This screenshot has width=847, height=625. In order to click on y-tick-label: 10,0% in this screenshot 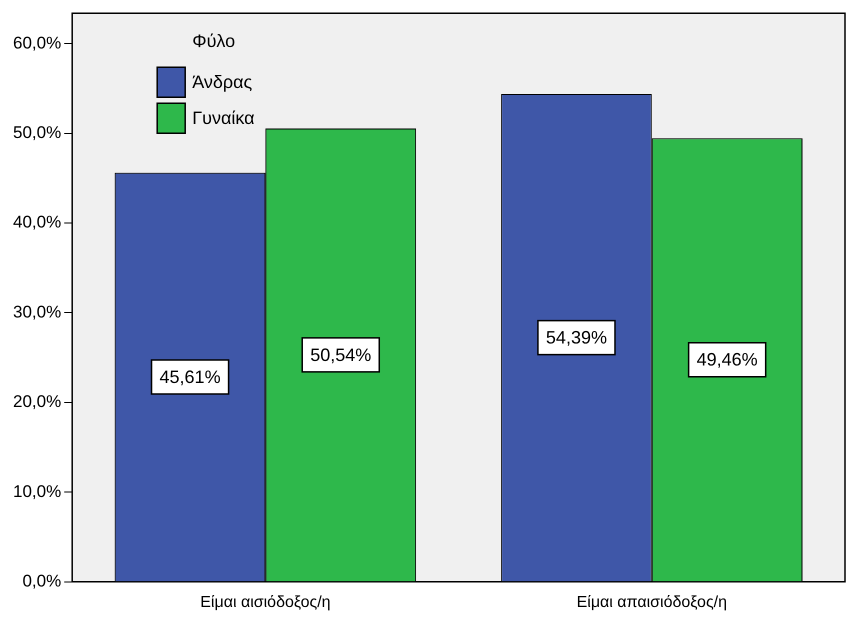, I will do `click(37, 491)`.